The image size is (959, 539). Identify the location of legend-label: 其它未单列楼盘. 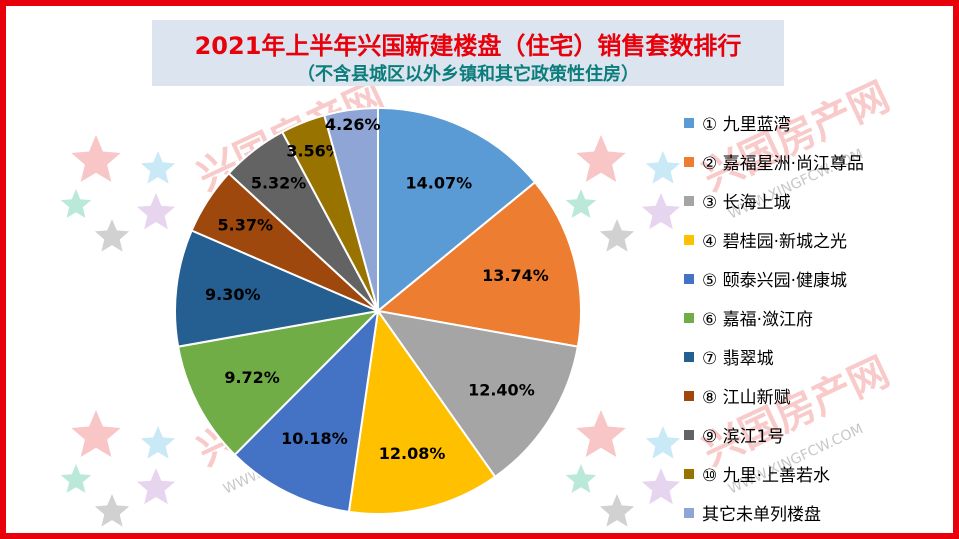
(761, 515).